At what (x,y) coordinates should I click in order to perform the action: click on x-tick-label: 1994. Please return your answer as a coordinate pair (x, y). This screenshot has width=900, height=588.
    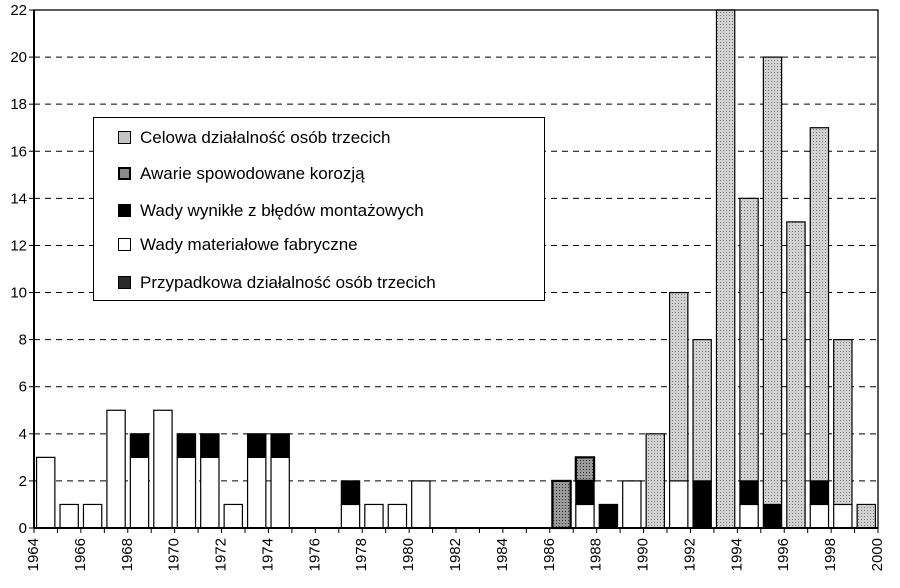
    Looking at the image, I should click on (736, 554).